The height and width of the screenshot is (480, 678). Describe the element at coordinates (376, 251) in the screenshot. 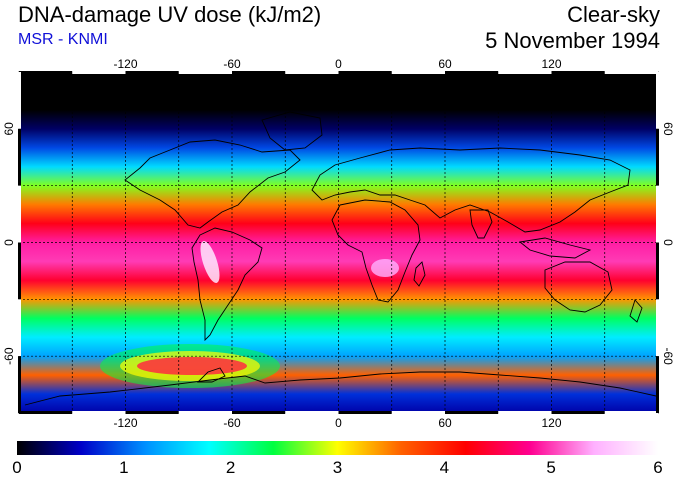

I see `coast-africa` at that location.